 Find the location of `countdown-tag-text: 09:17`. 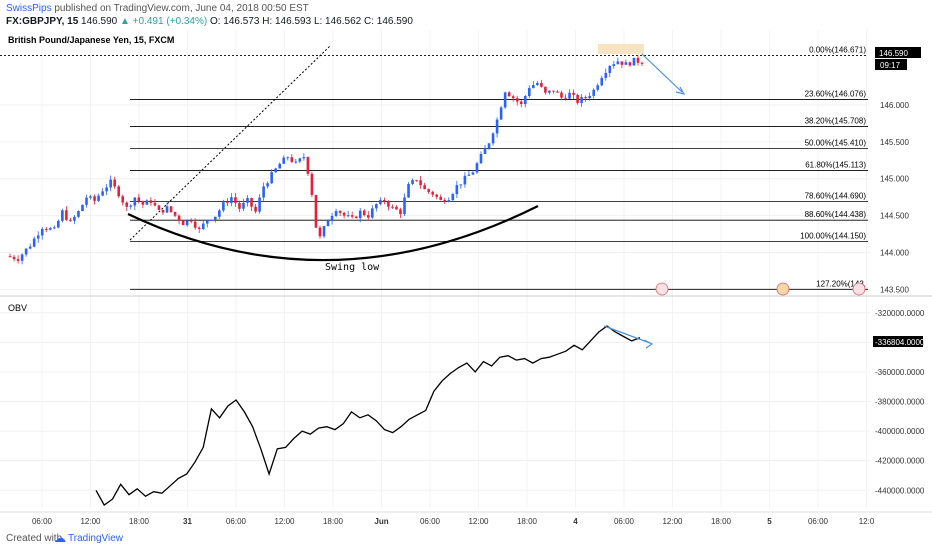

countdown-tag-text: 09:17 is located at coordinates (890, 65).